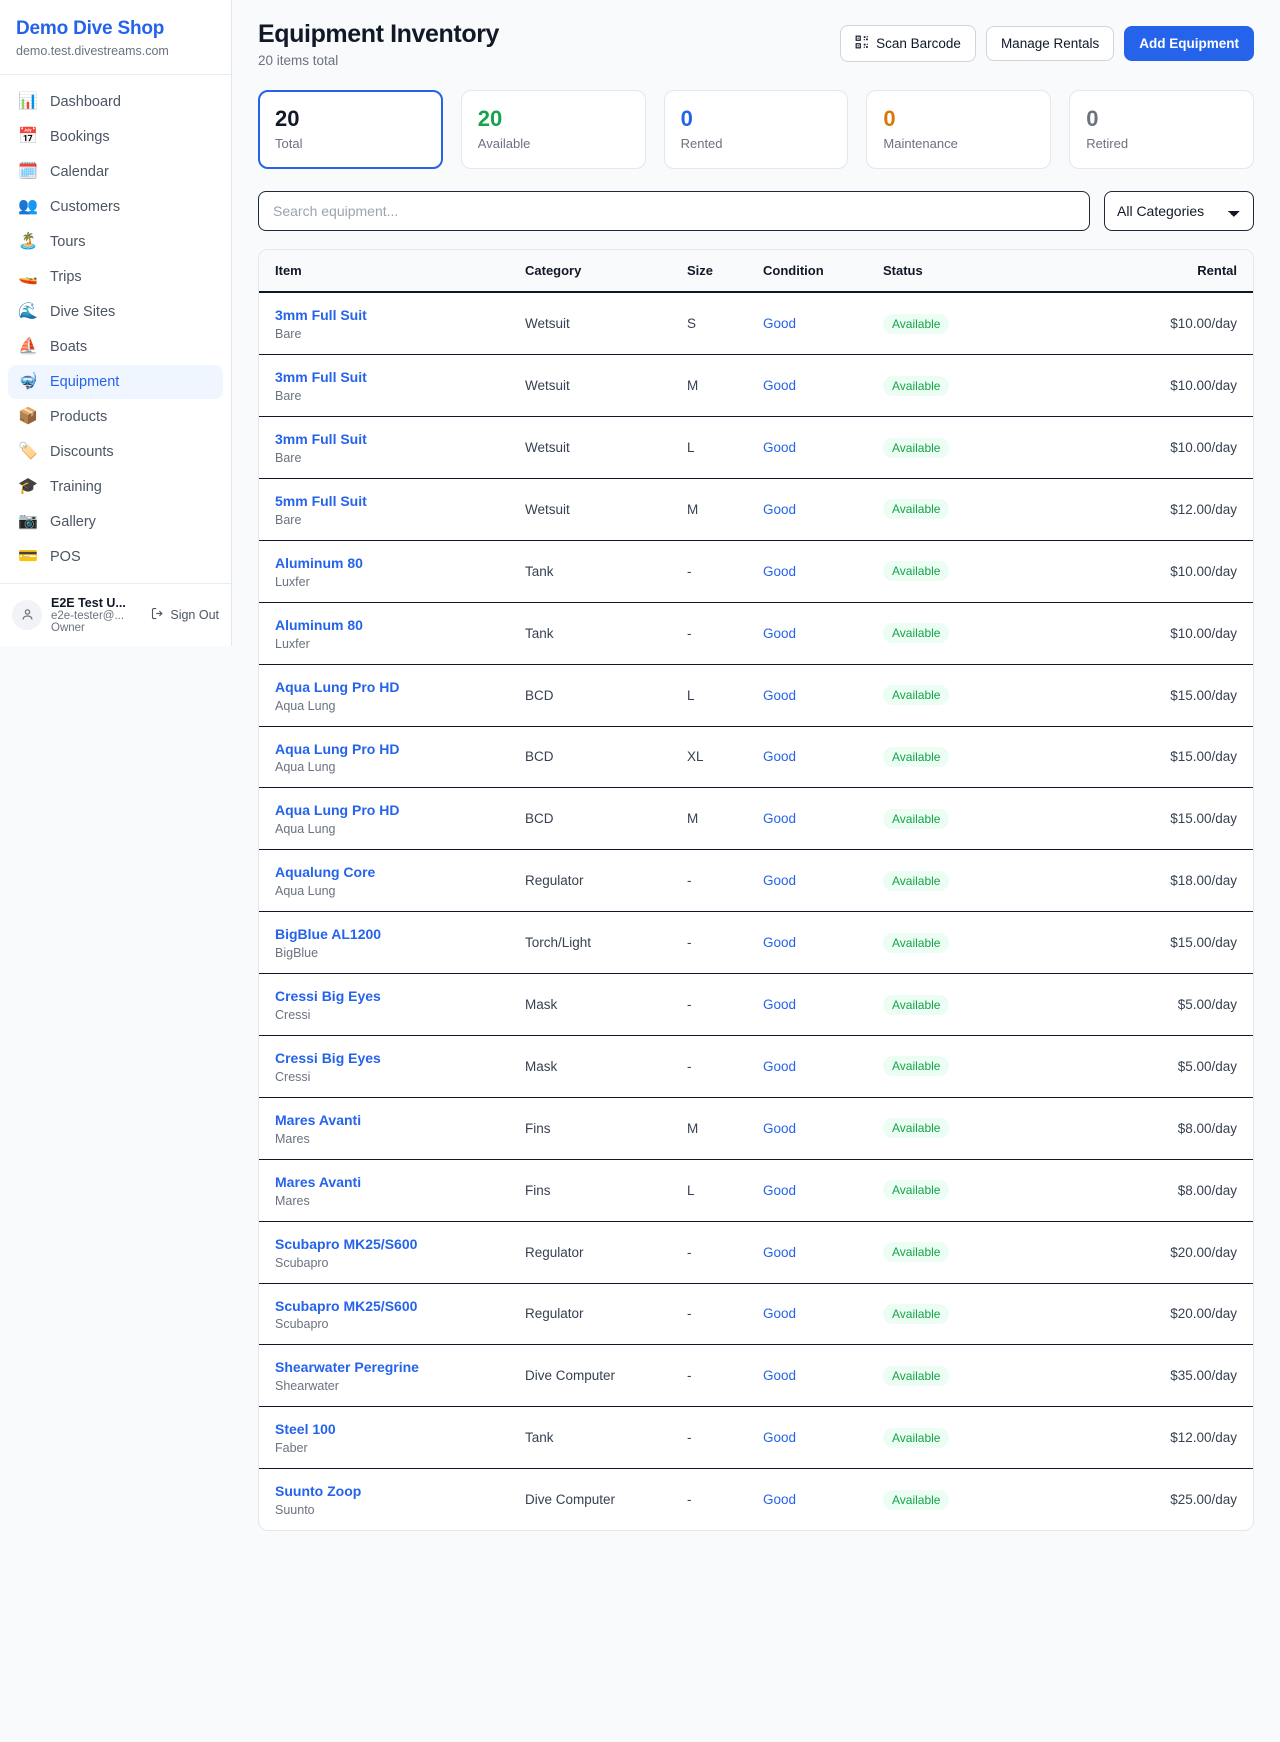 This screenshot has height=1742, width=1280. What do you see at coordinates (321, 500) in the screenshot?
I see `item-name-link: 5mm Full Suit` at bounding box center [321, 500].